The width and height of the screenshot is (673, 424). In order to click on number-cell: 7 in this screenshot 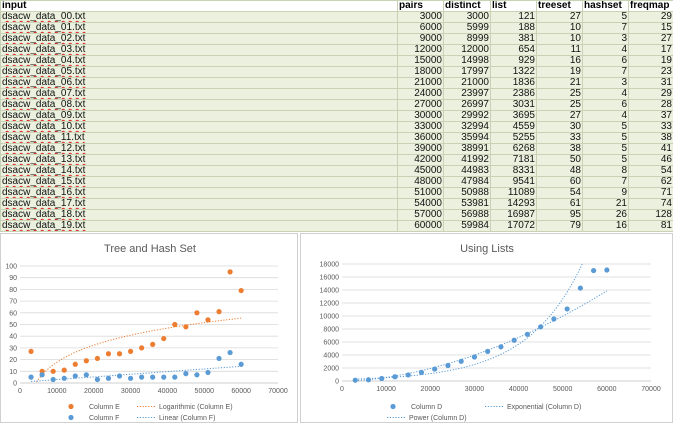, I will do `click(606, 182)`.